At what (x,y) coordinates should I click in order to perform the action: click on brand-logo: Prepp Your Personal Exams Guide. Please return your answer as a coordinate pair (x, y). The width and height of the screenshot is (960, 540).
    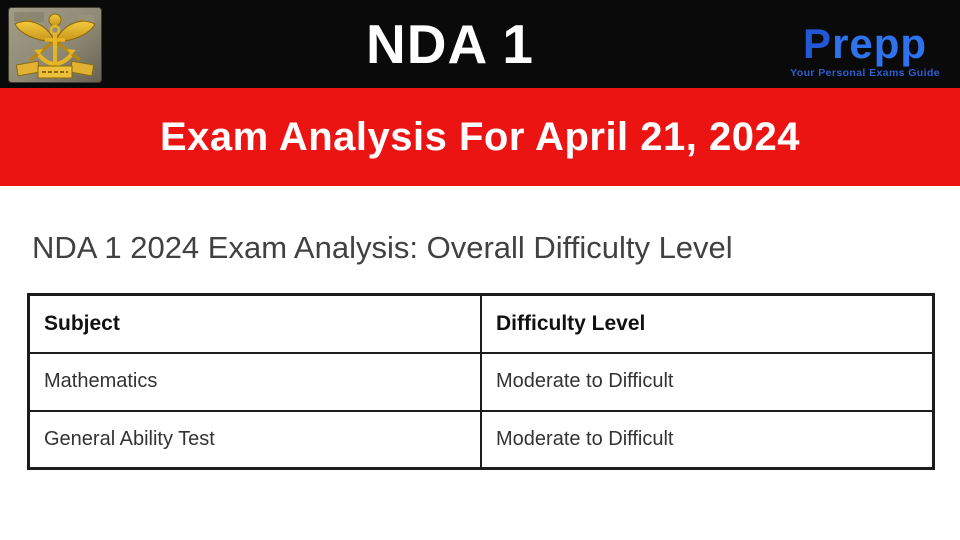
    Looking at the image, I should click on (865, 49).